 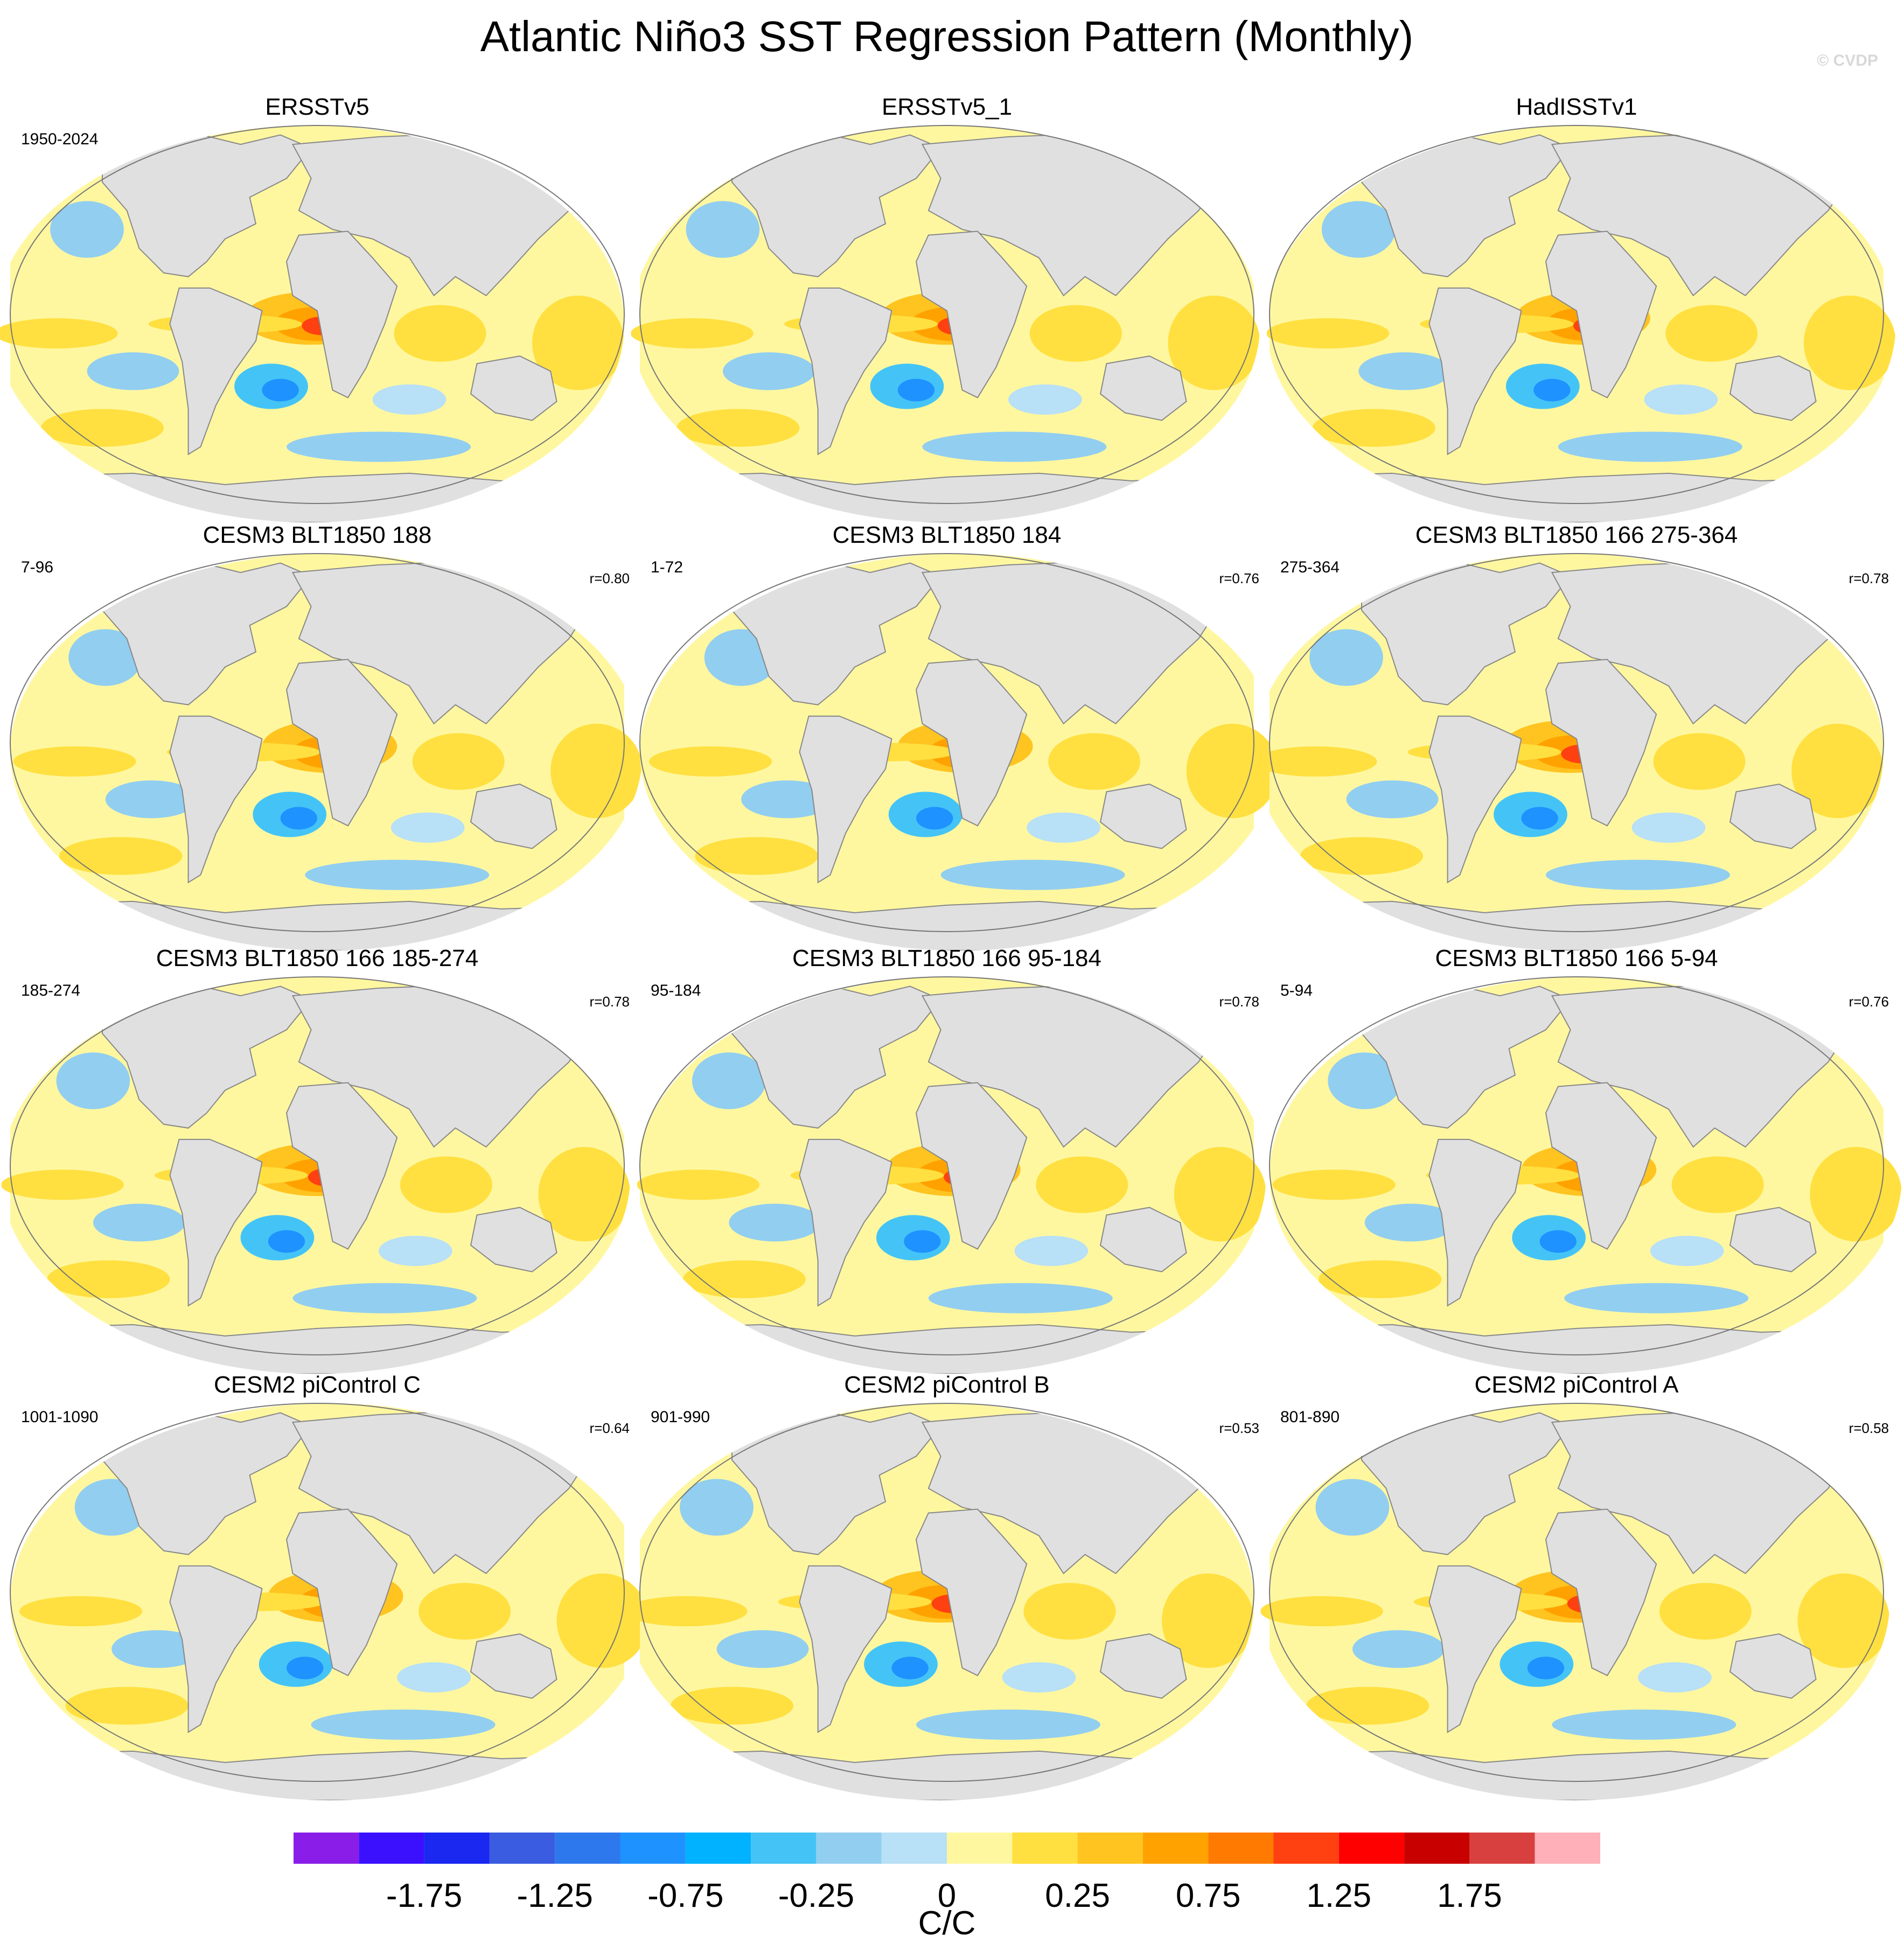 What do you see at coordinates (1869, 1002) in the screenshot?
I see `correlation-label: r=0.76` at bounding box center [1869, 1002].